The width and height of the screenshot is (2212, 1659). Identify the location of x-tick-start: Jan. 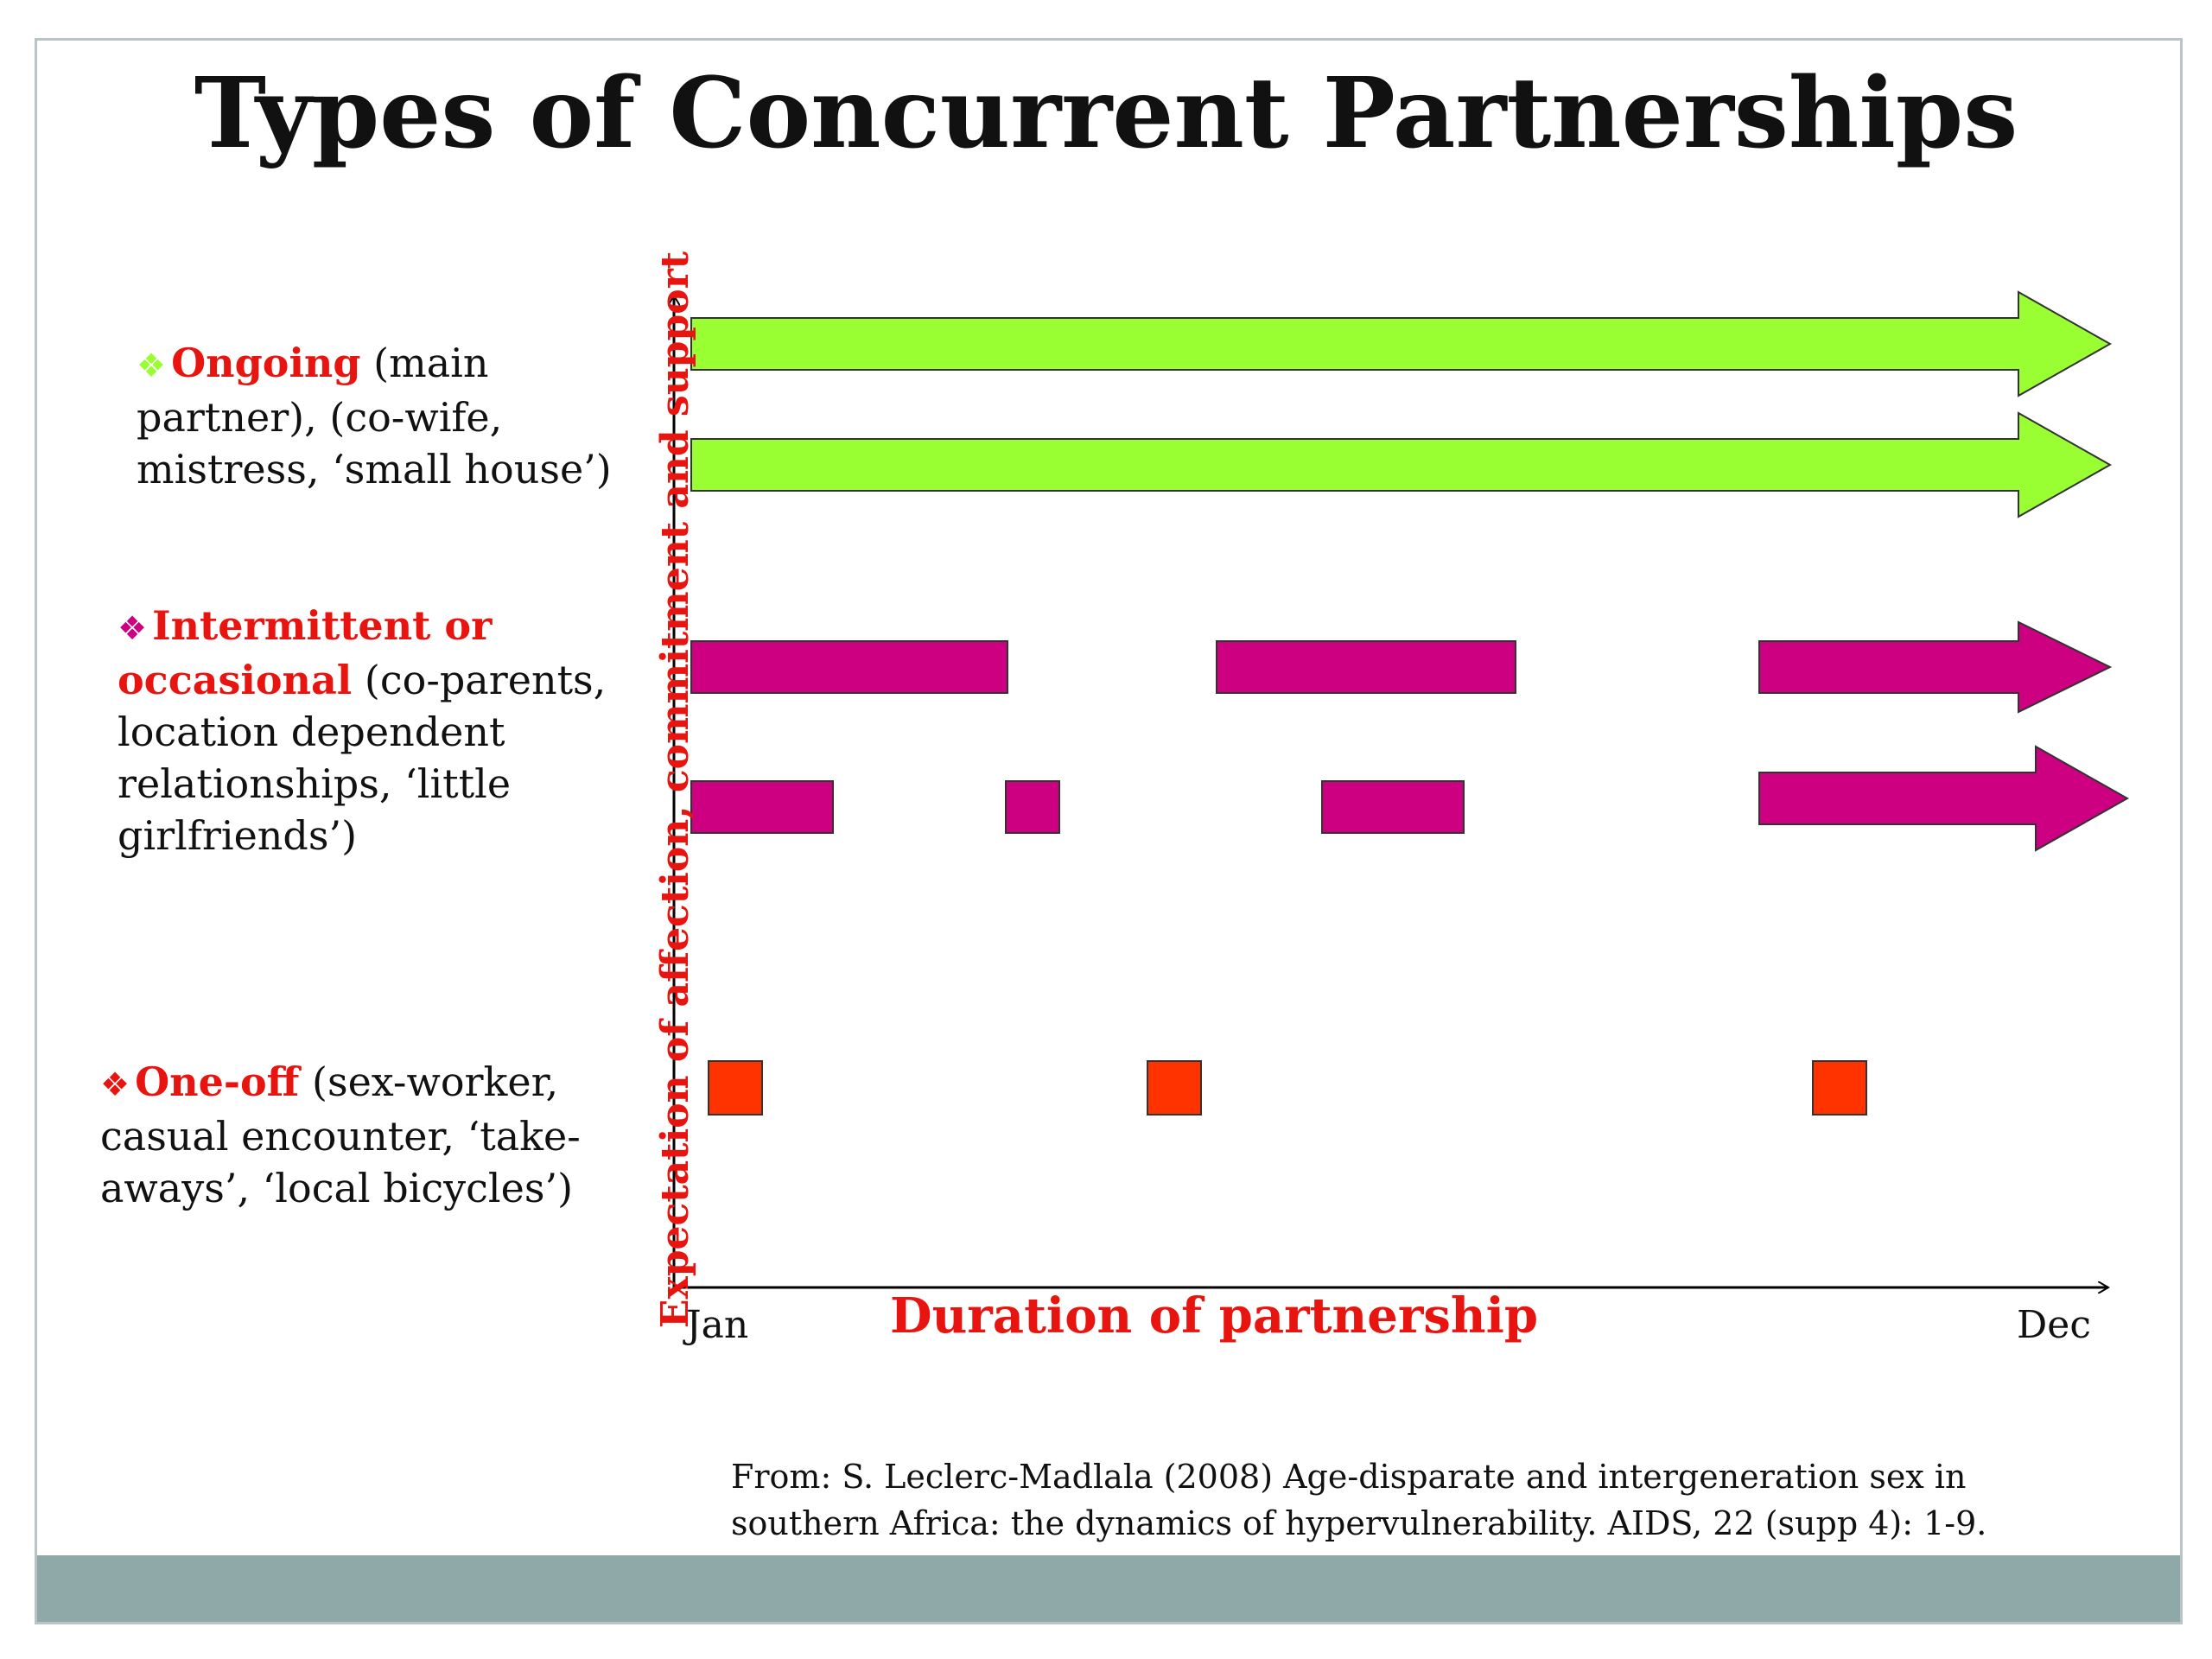
(717, 1325).